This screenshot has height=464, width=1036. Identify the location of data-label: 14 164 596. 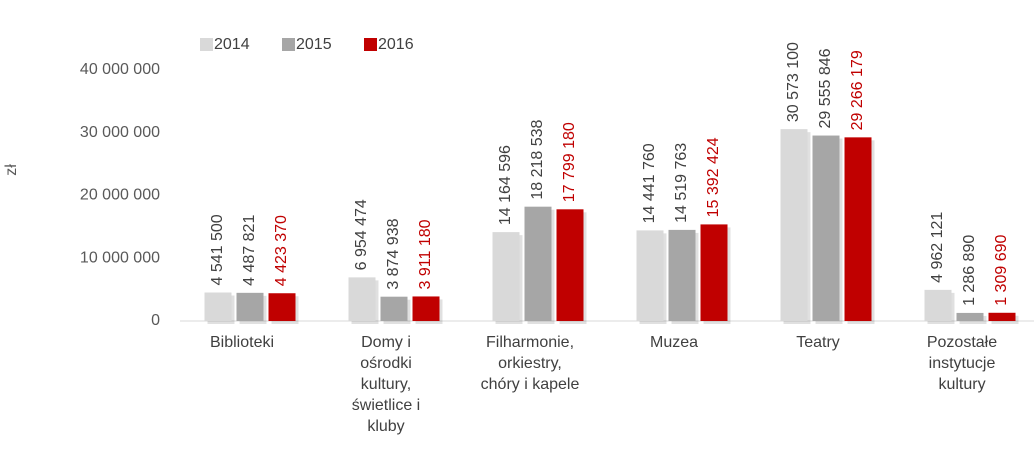
(505, 185).